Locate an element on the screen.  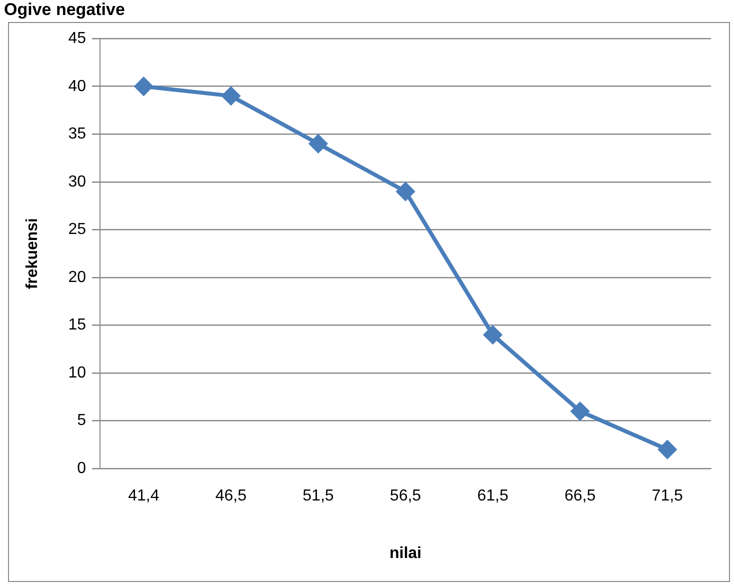
y-tick-label: 30 is located at coordinates (77, 181).